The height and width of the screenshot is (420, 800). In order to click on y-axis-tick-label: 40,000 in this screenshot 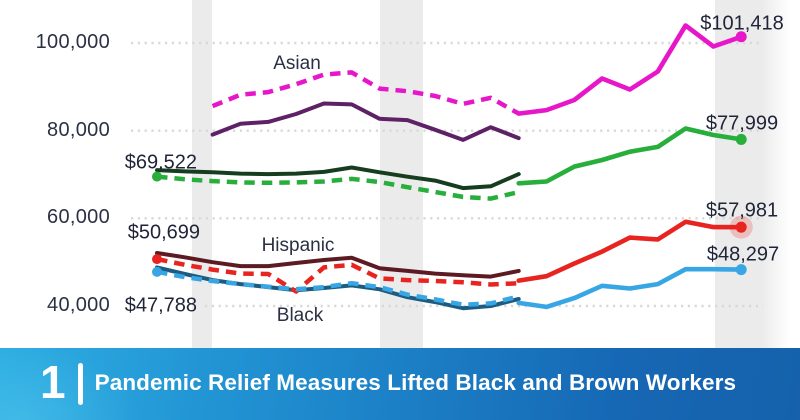, I will do `click(78, 304)`.